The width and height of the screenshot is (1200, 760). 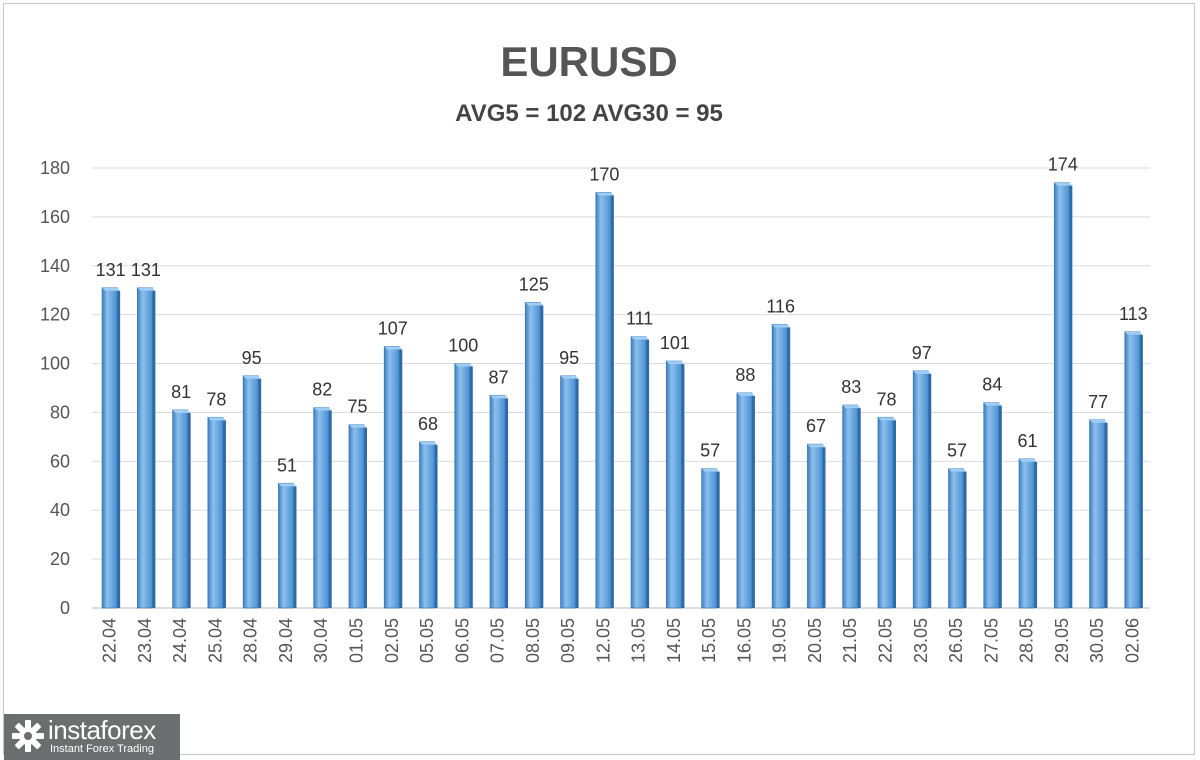 I want to click on x-tick-label: 02.05, so click(x=392, y=640).